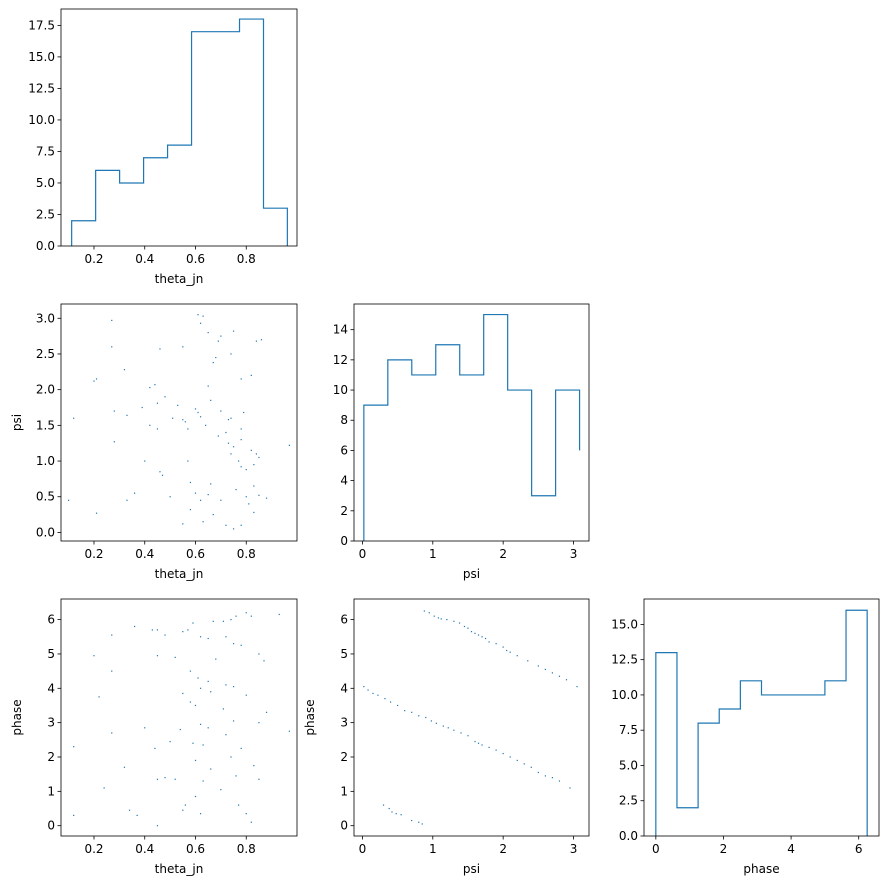 The width and height of the screenshot is (889, 889). Describe the element at coordinates (344, 481) in the screenshot. I see `psi-ytick-label-2: 4` at that location.